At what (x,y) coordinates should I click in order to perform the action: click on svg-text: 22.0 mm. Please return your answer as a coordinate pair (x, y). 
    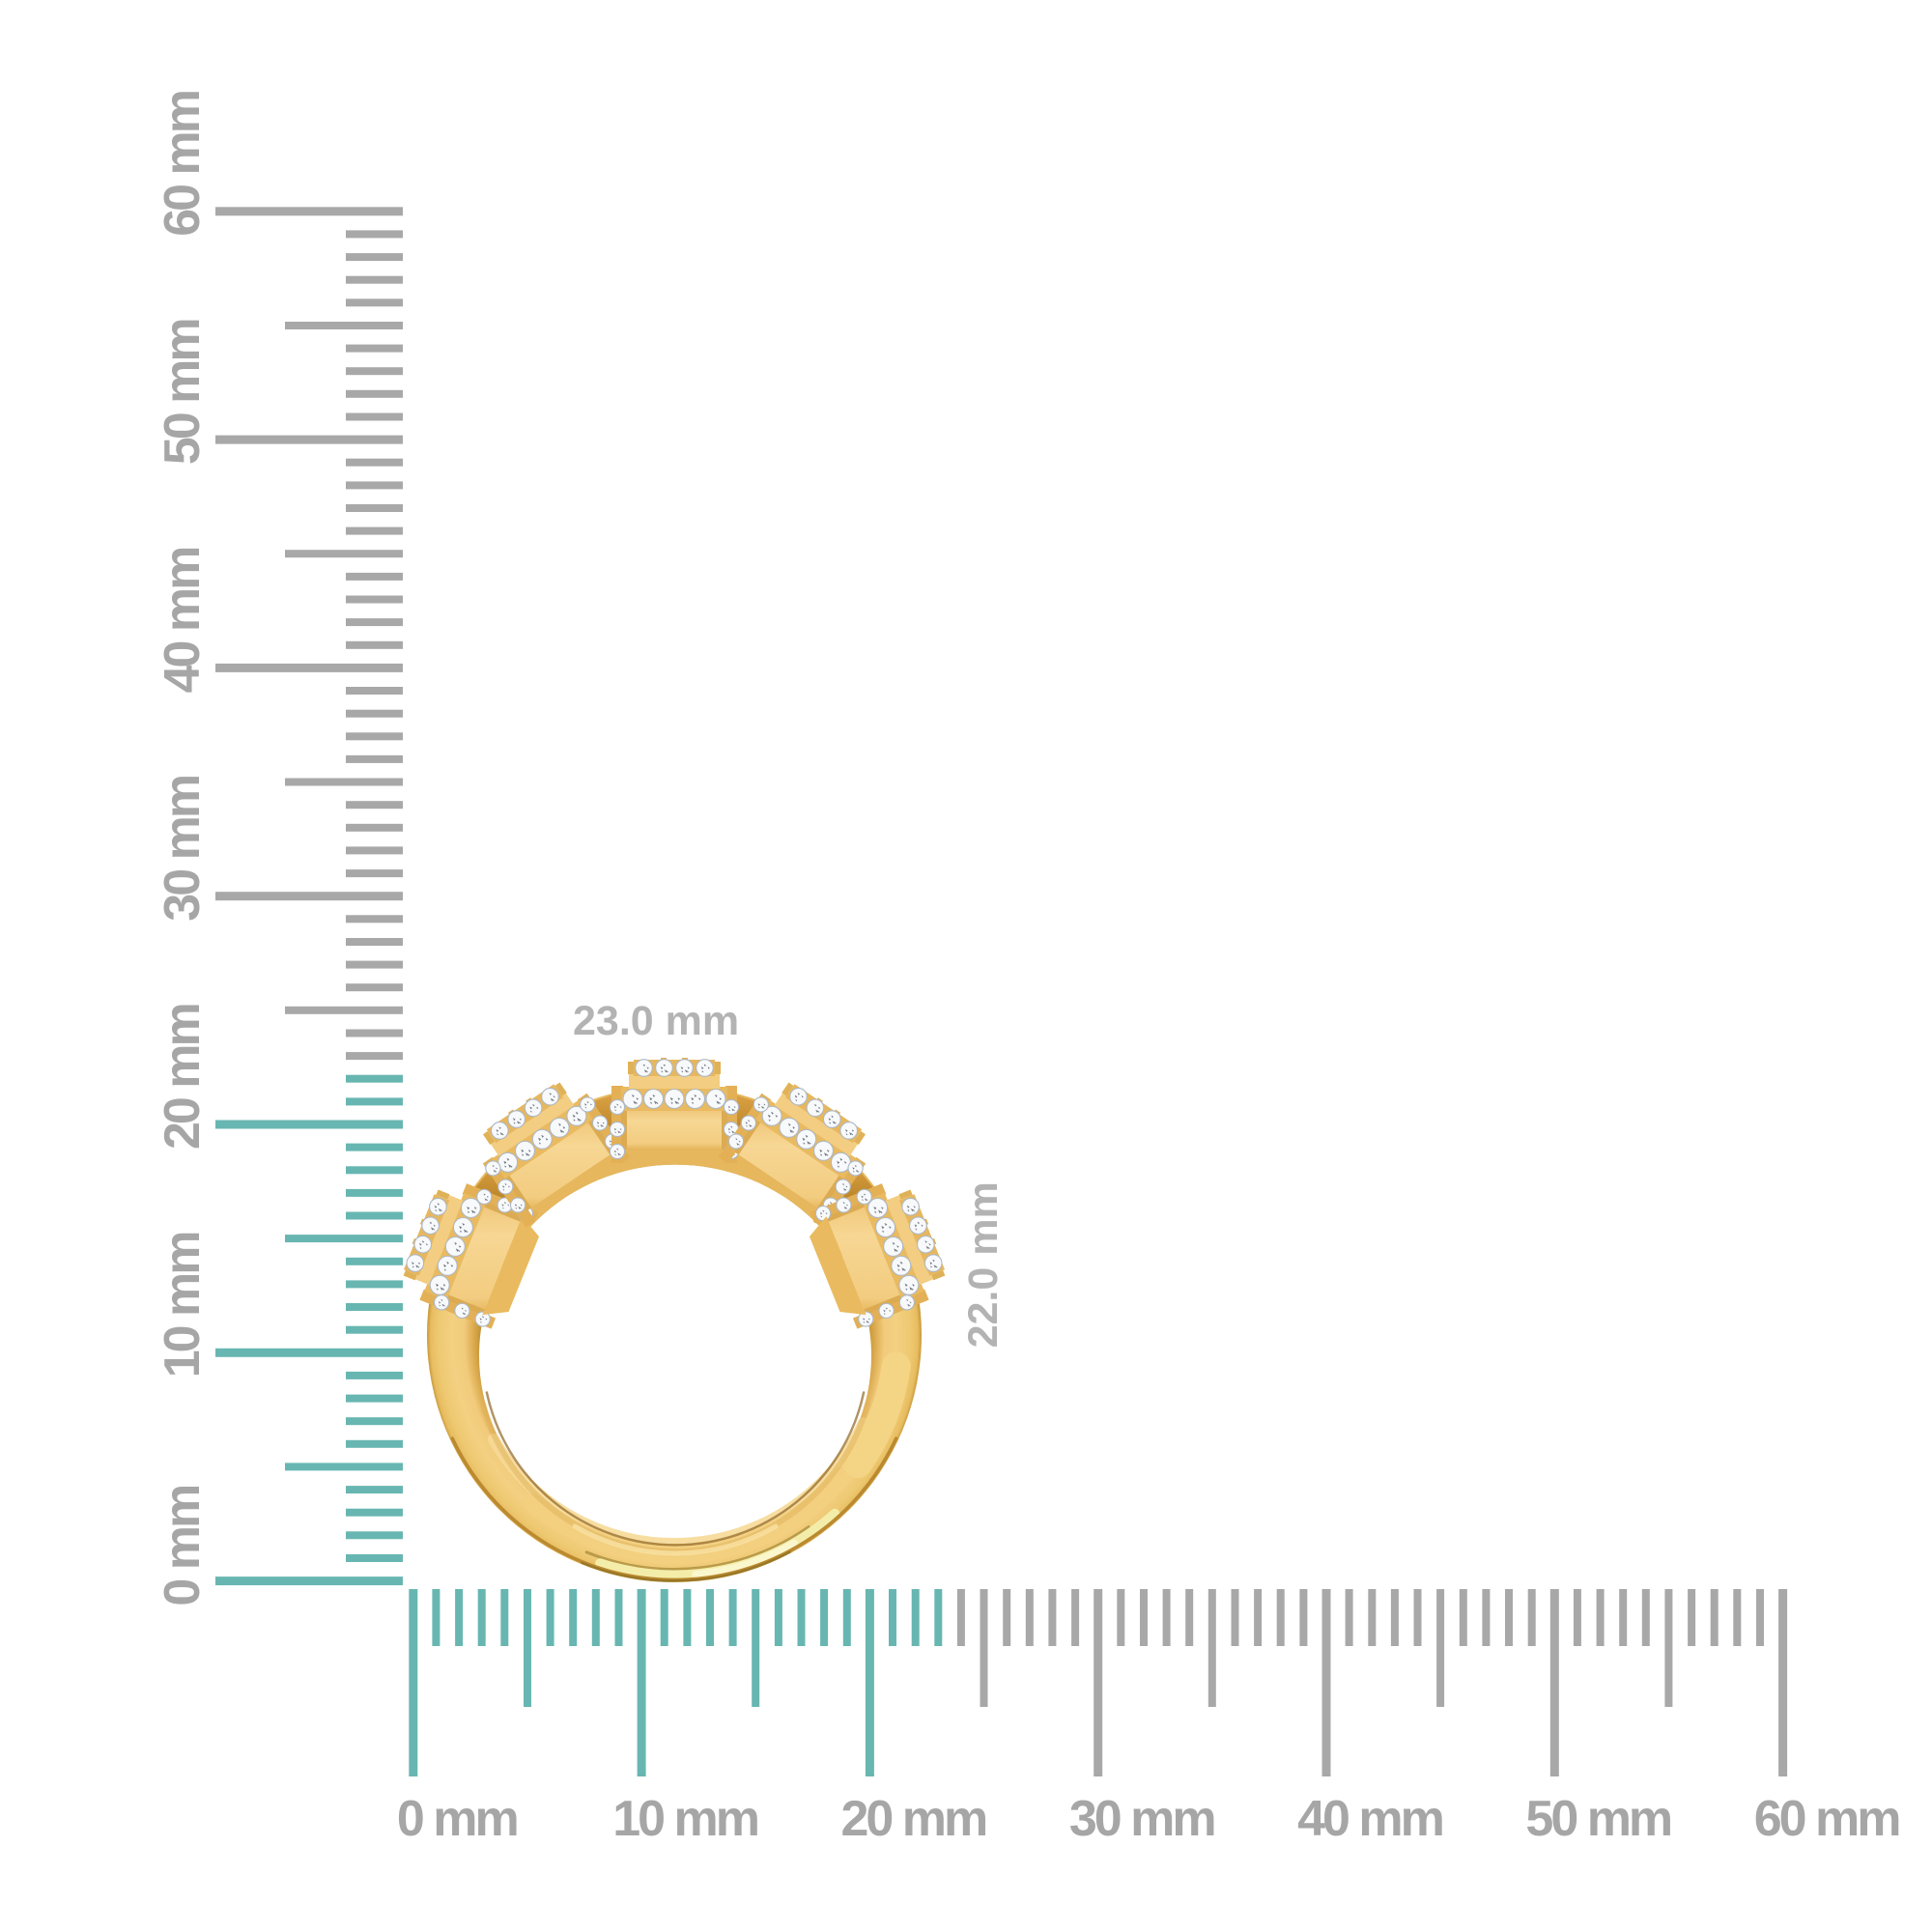
    Looking at the image, I should click on (983, 1264).